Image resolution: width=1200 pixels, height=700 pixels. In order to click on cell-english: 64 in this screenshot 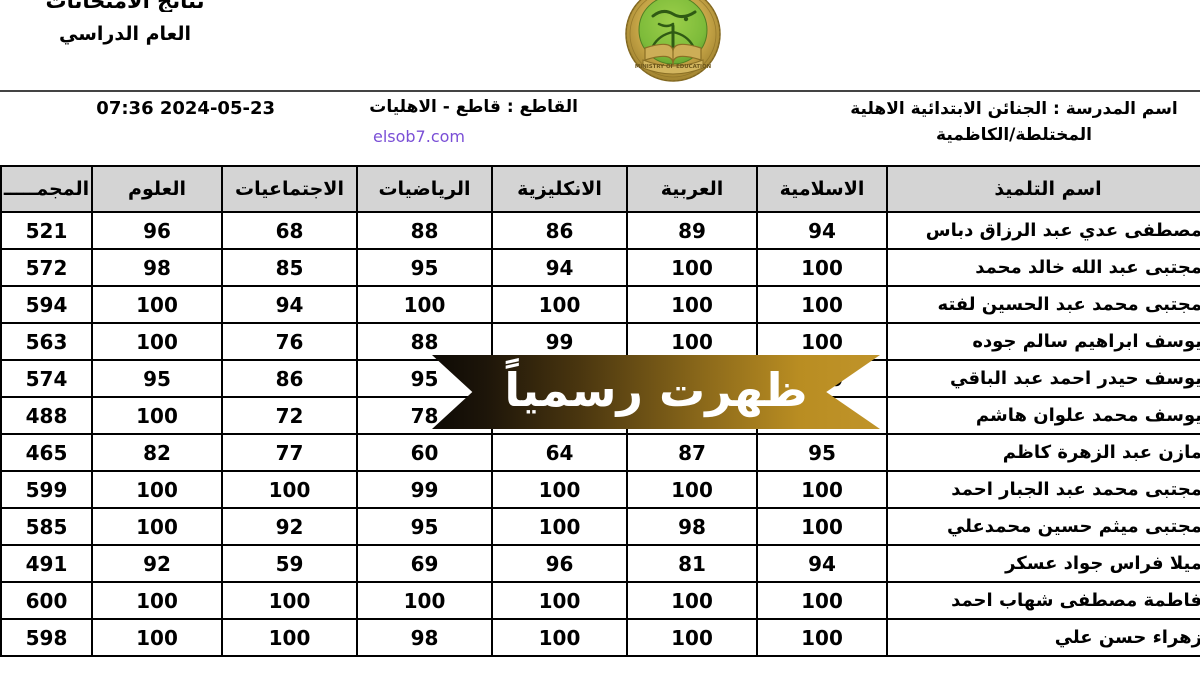, I will do `click(559, 452)`.